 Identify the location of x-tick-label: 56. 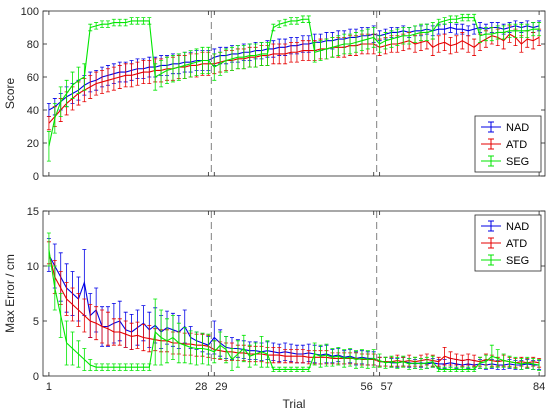
(366, 387).